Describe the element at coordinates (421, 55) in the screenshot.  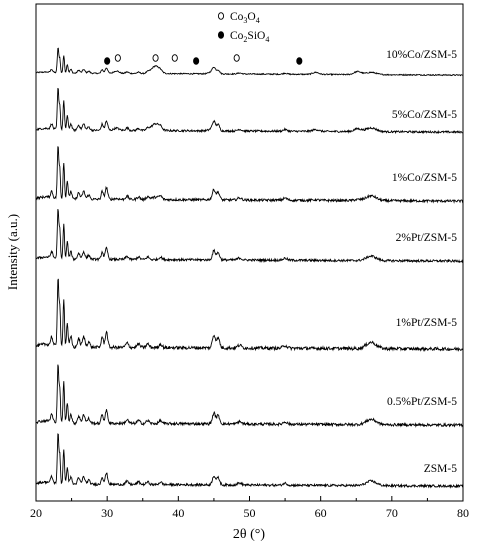
I see `series-label-10-co-zsm-5: 10%Co/ZSM-5` at that location.